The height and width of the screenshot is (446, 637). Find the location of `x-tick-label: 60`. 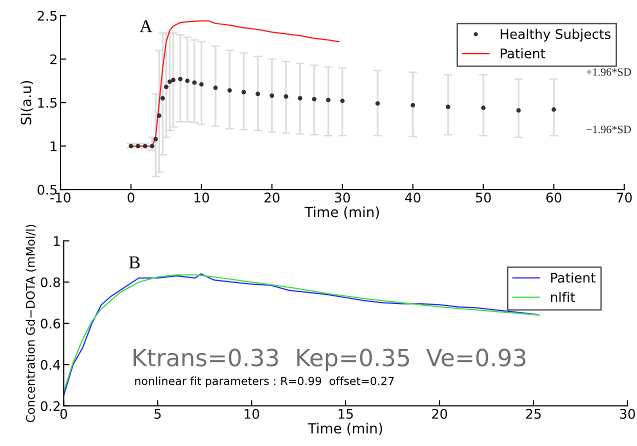

x-tick-label: 60 is located at coordinates (554, 197).